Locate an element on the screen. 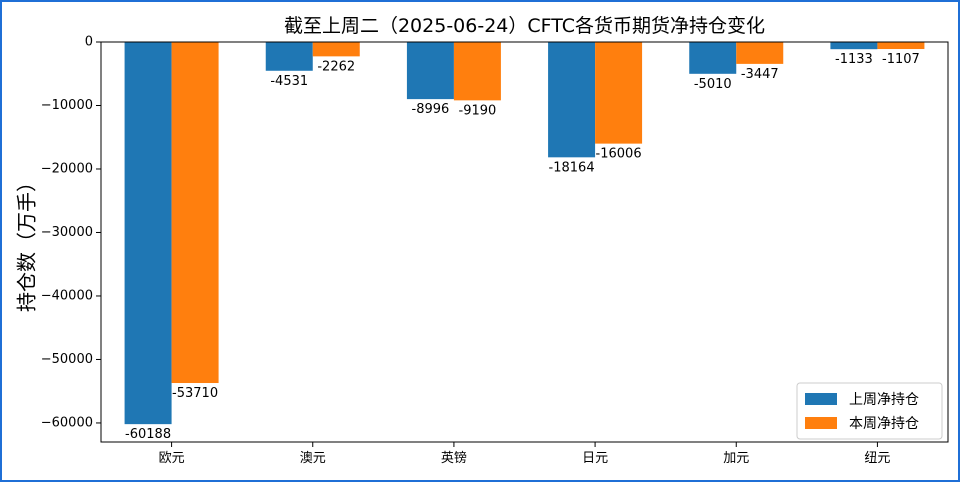 The height and width of the screenshot is (484, 960). y-tick-label: −50000 is located at coordinates (67, 359).